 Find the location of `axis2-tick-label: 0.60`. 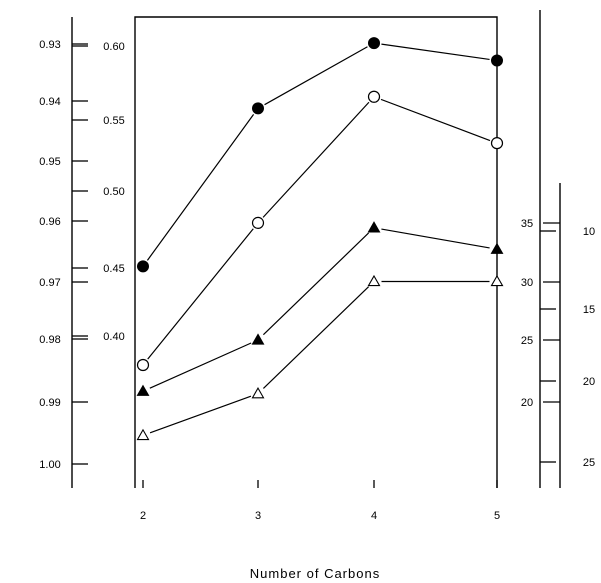

axis2-tick-label: 0.60 is located at coordinates (113, 47).